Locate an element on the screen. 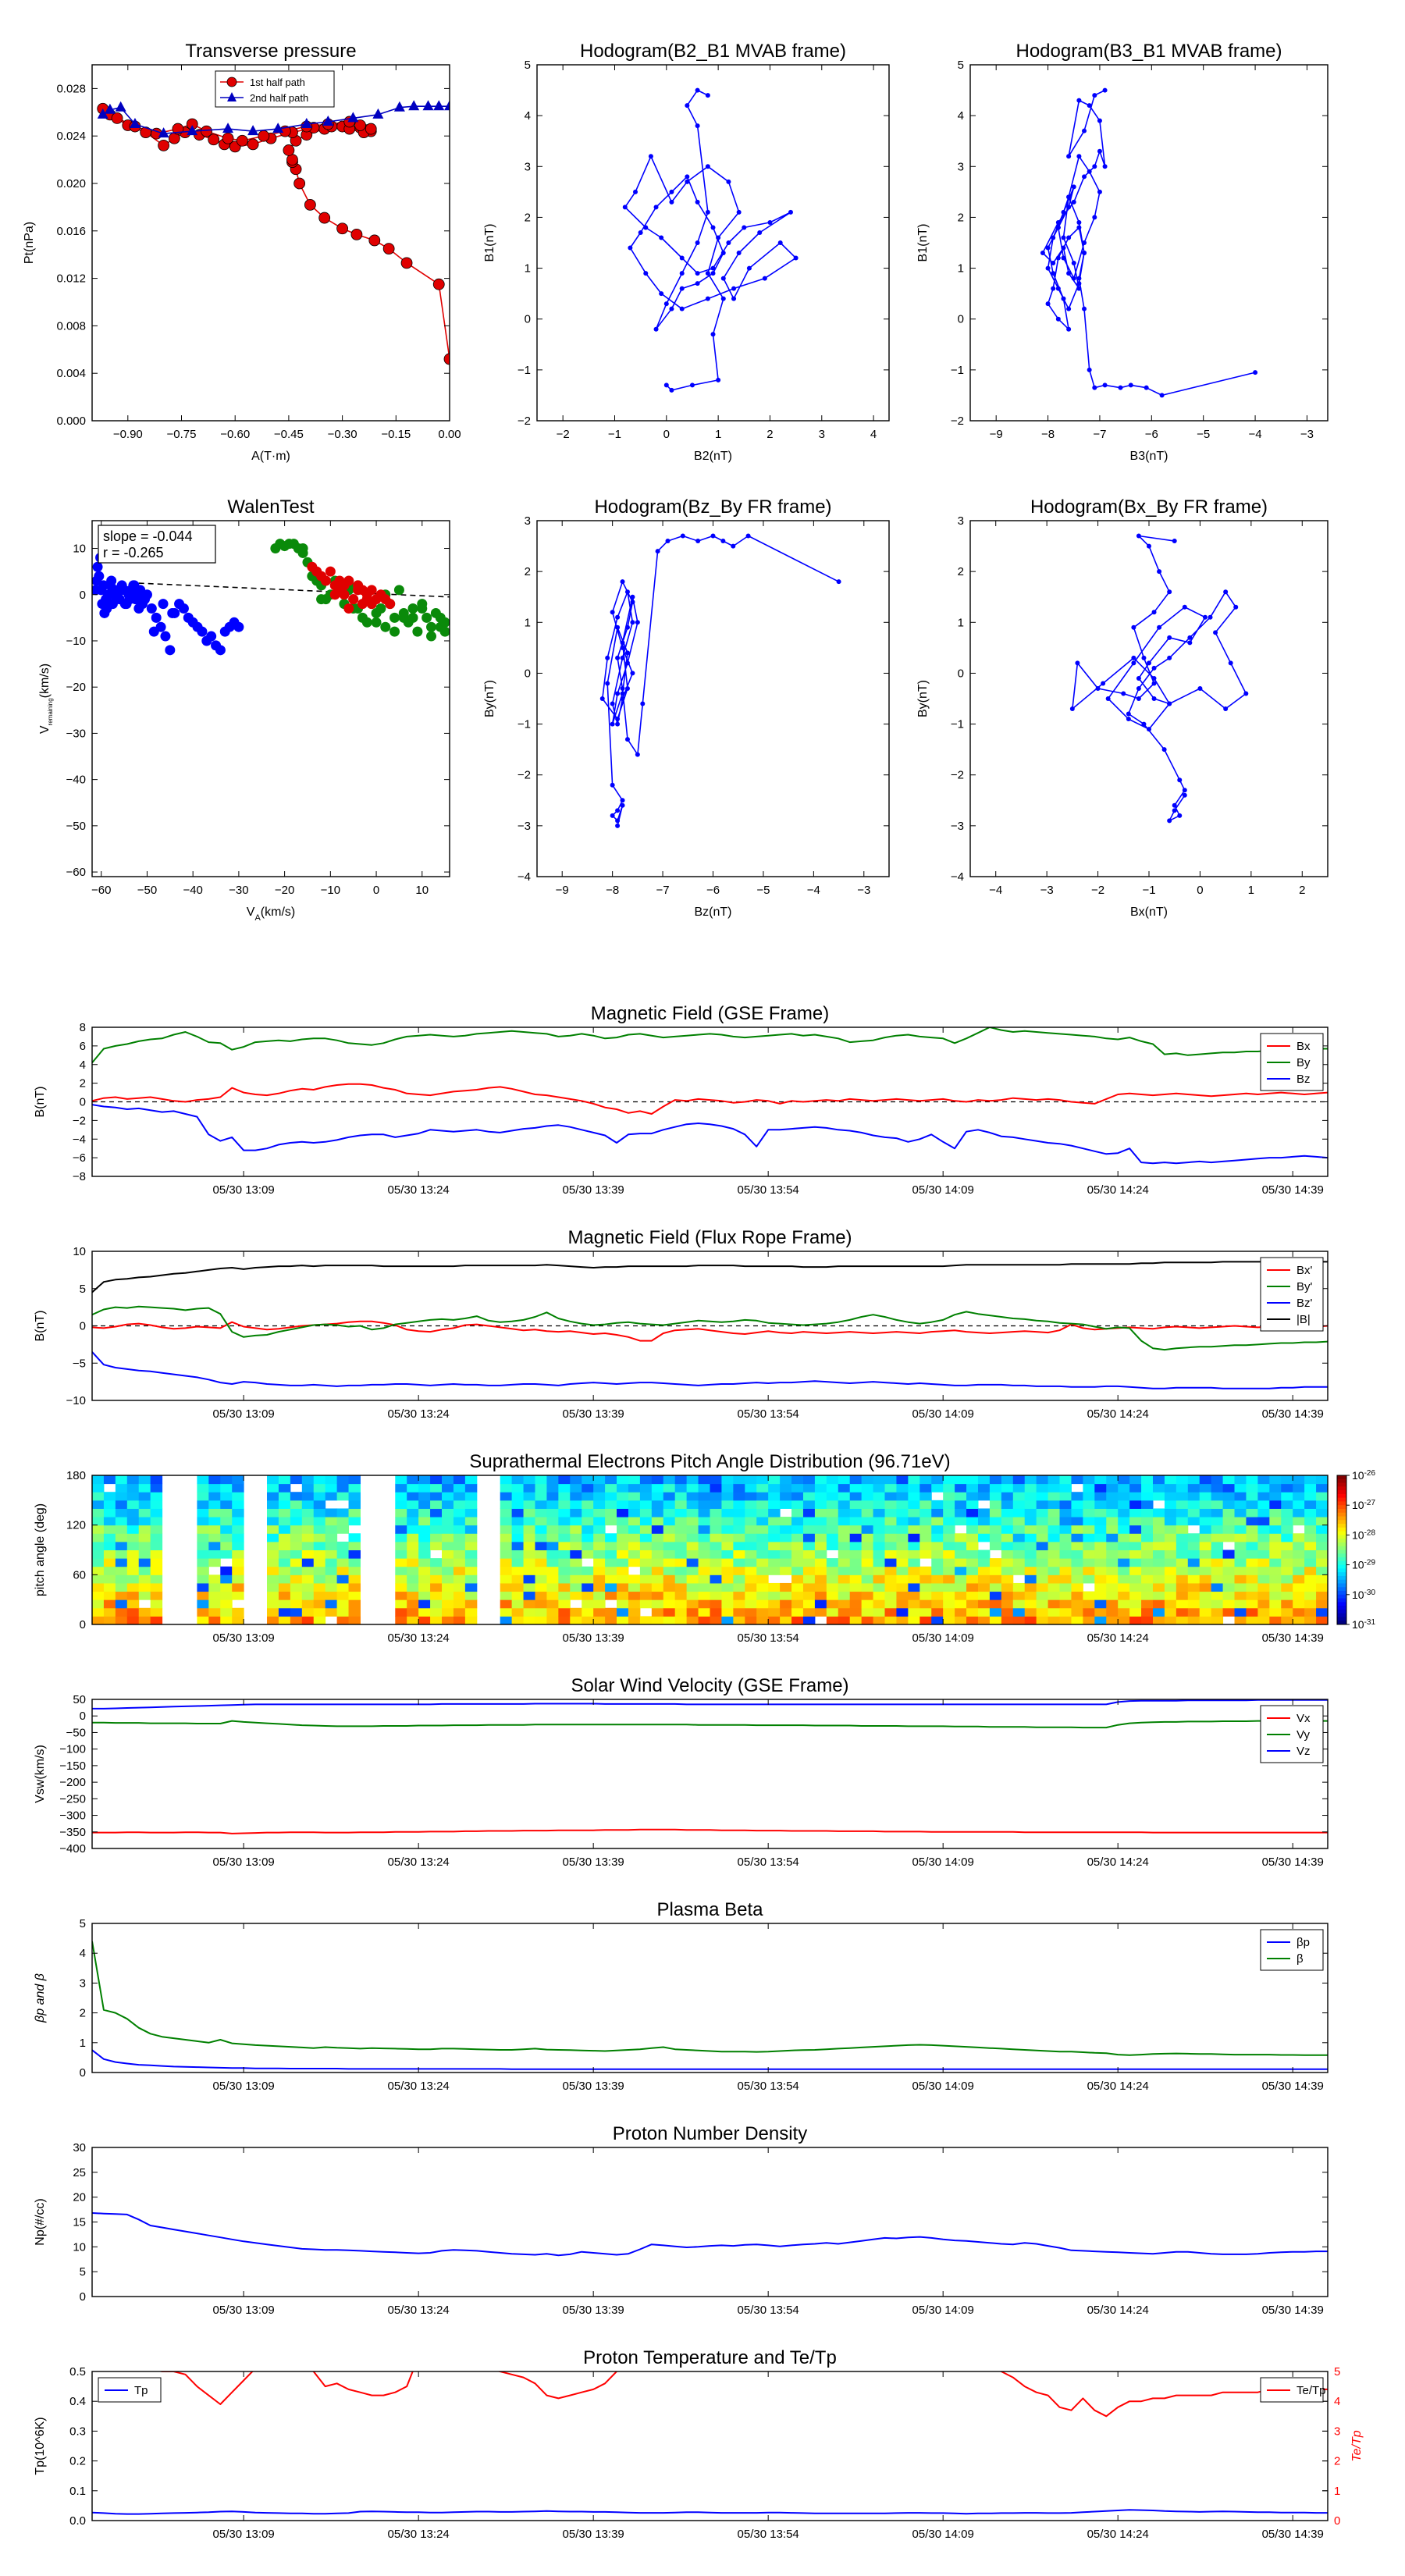  x-tick-label: 05/30 13:39 is located at coordinates (593, 2310).